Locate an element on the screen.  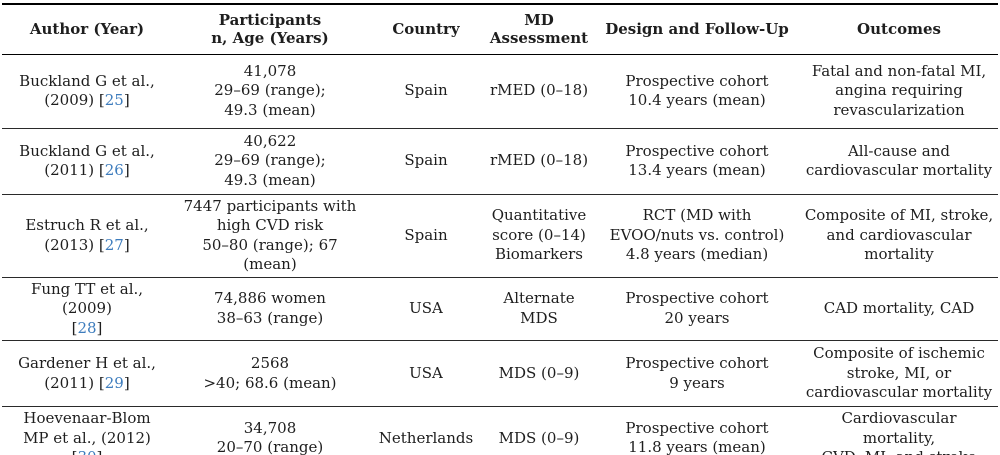
country-cell: Netherlands is located at coordinates (426, 430).